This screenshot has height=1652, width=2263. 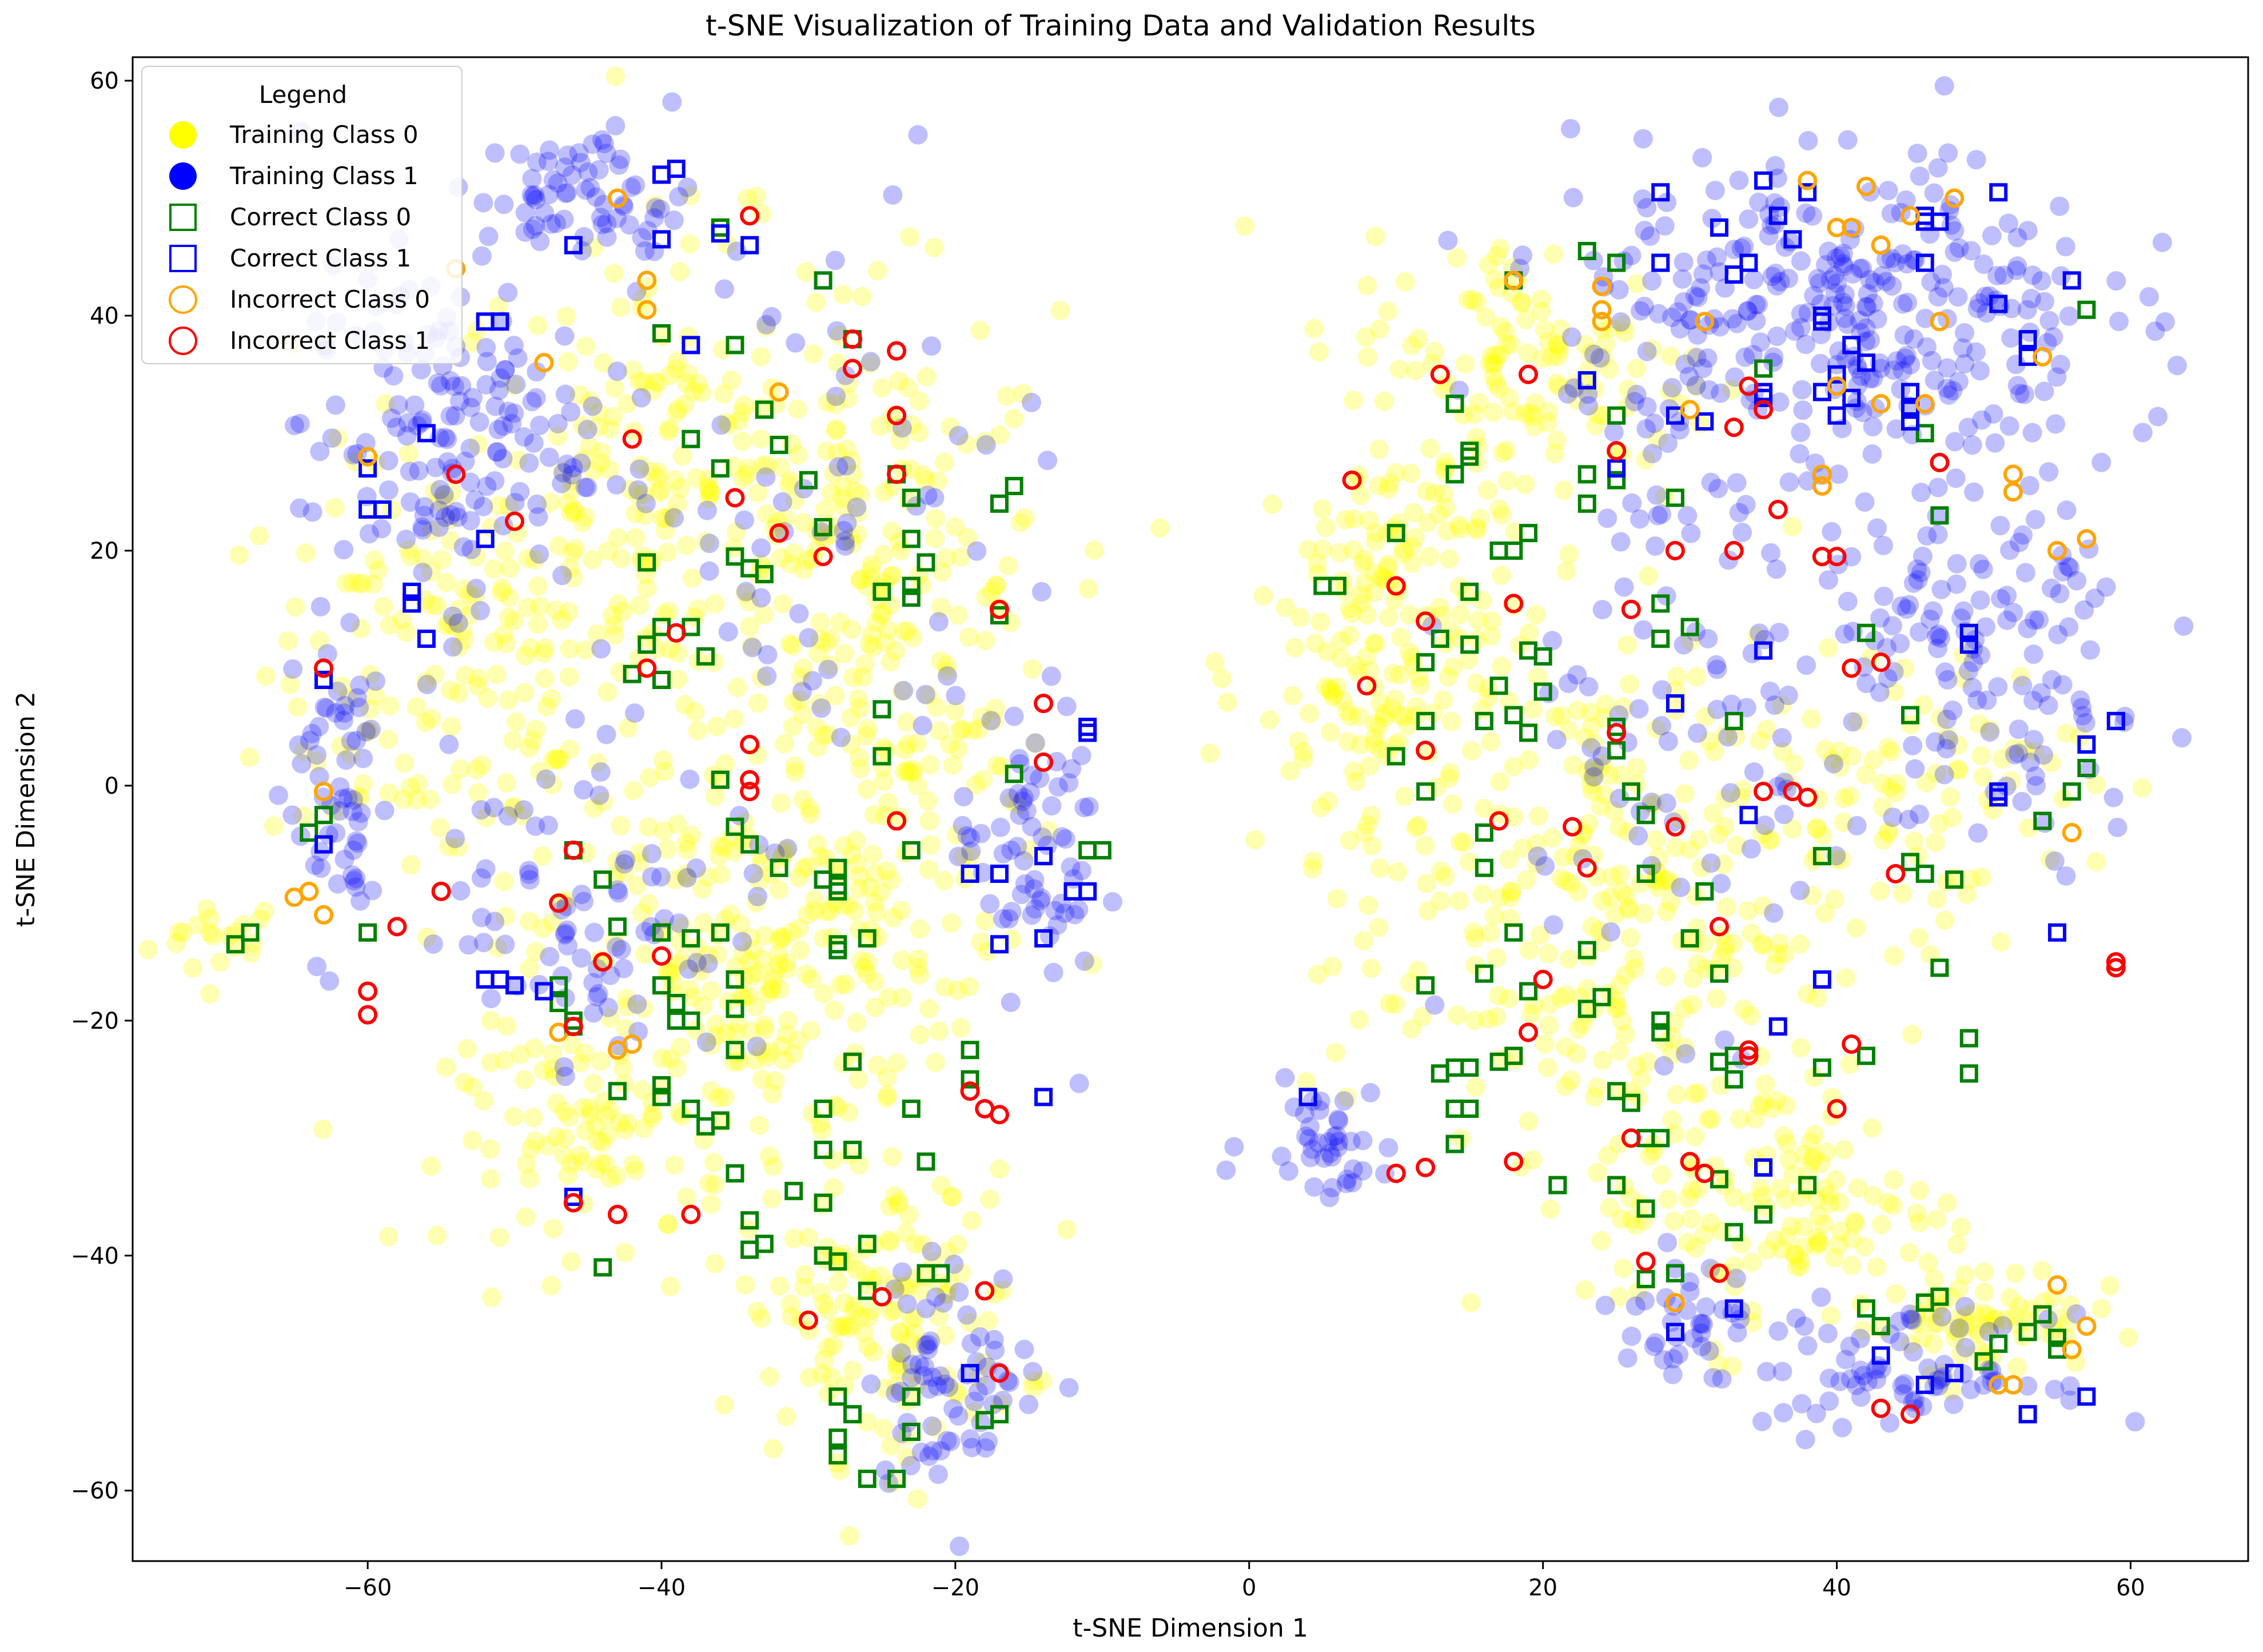 What do you see at coordinates (1190, 1629) in the screenshot?
I see `x-axis-label: t-SNE Dimension 1` at bounding box center [1190, 1629].